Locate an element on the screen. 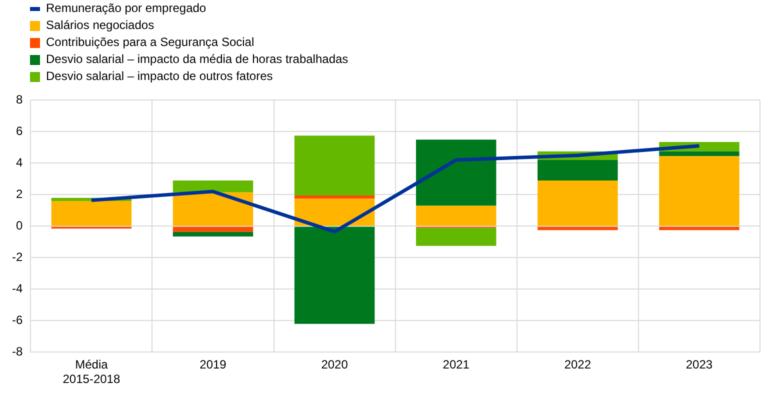 The width and height of the screenshot is (768, 393). legend-label: Desvio salarial – impacto de outros fatores is located at coordinates (159, 76).